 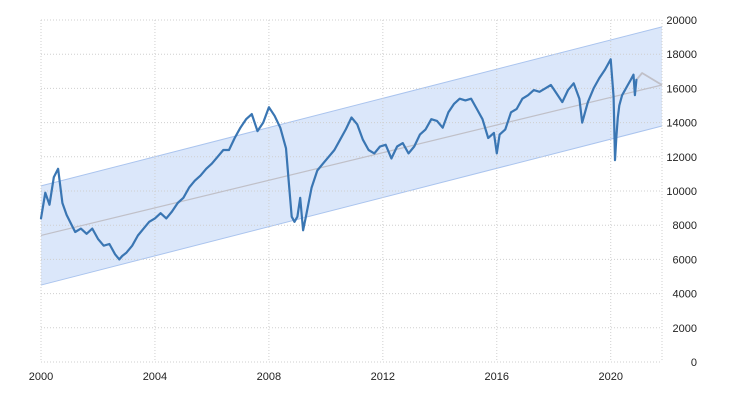 I want to click on y-tick-label: 8000, so click(x=685, y=226).